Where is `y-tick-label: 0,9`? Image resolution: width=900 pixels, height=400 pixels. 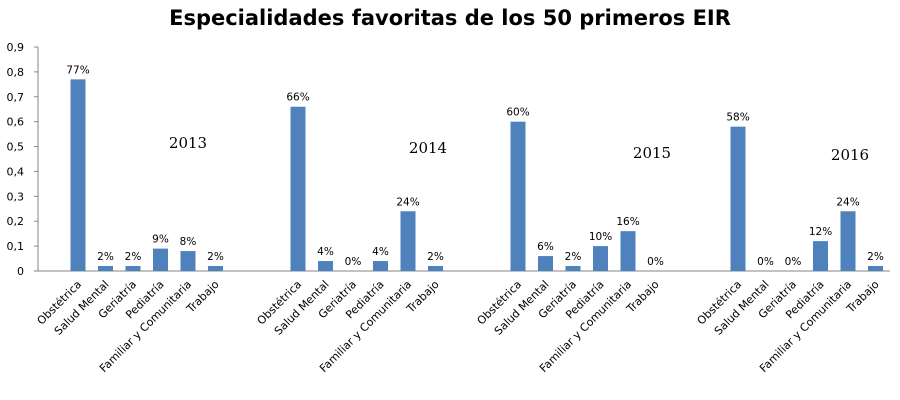 y-tick-label: 0,9 is located at coordinates (16, 47).